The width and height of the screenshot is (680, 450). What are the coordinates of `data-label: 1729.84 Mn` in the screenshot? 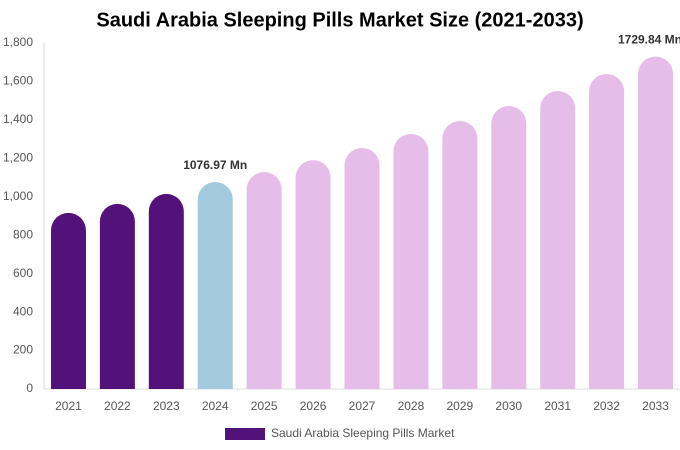 It's located at (649, 40).